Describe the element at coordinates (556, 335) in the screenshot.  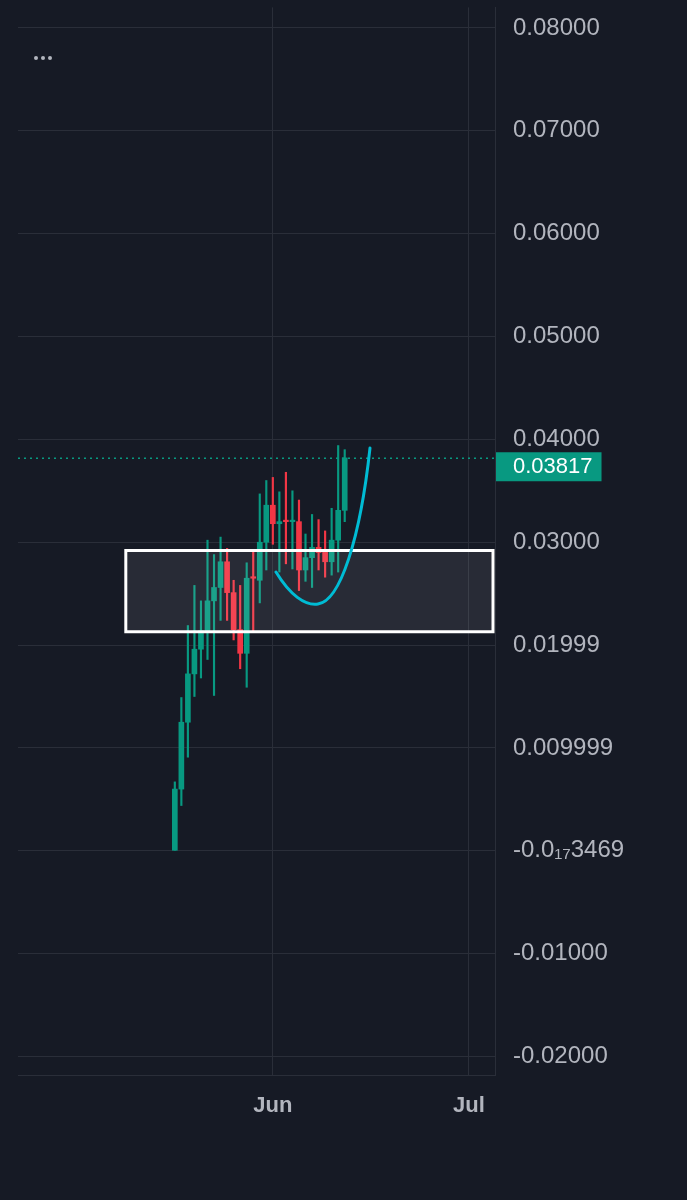
I see `y-tick-label: 0.05000` at that location.